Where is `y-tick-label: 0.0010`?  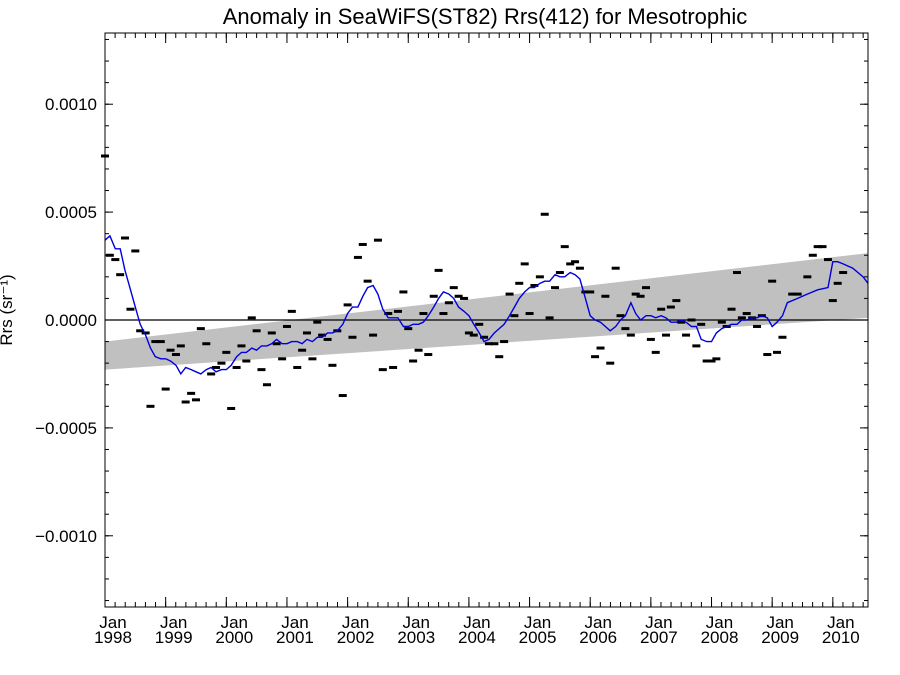
y-tick-label: 0.0010 is located at coordinates (71, 104).